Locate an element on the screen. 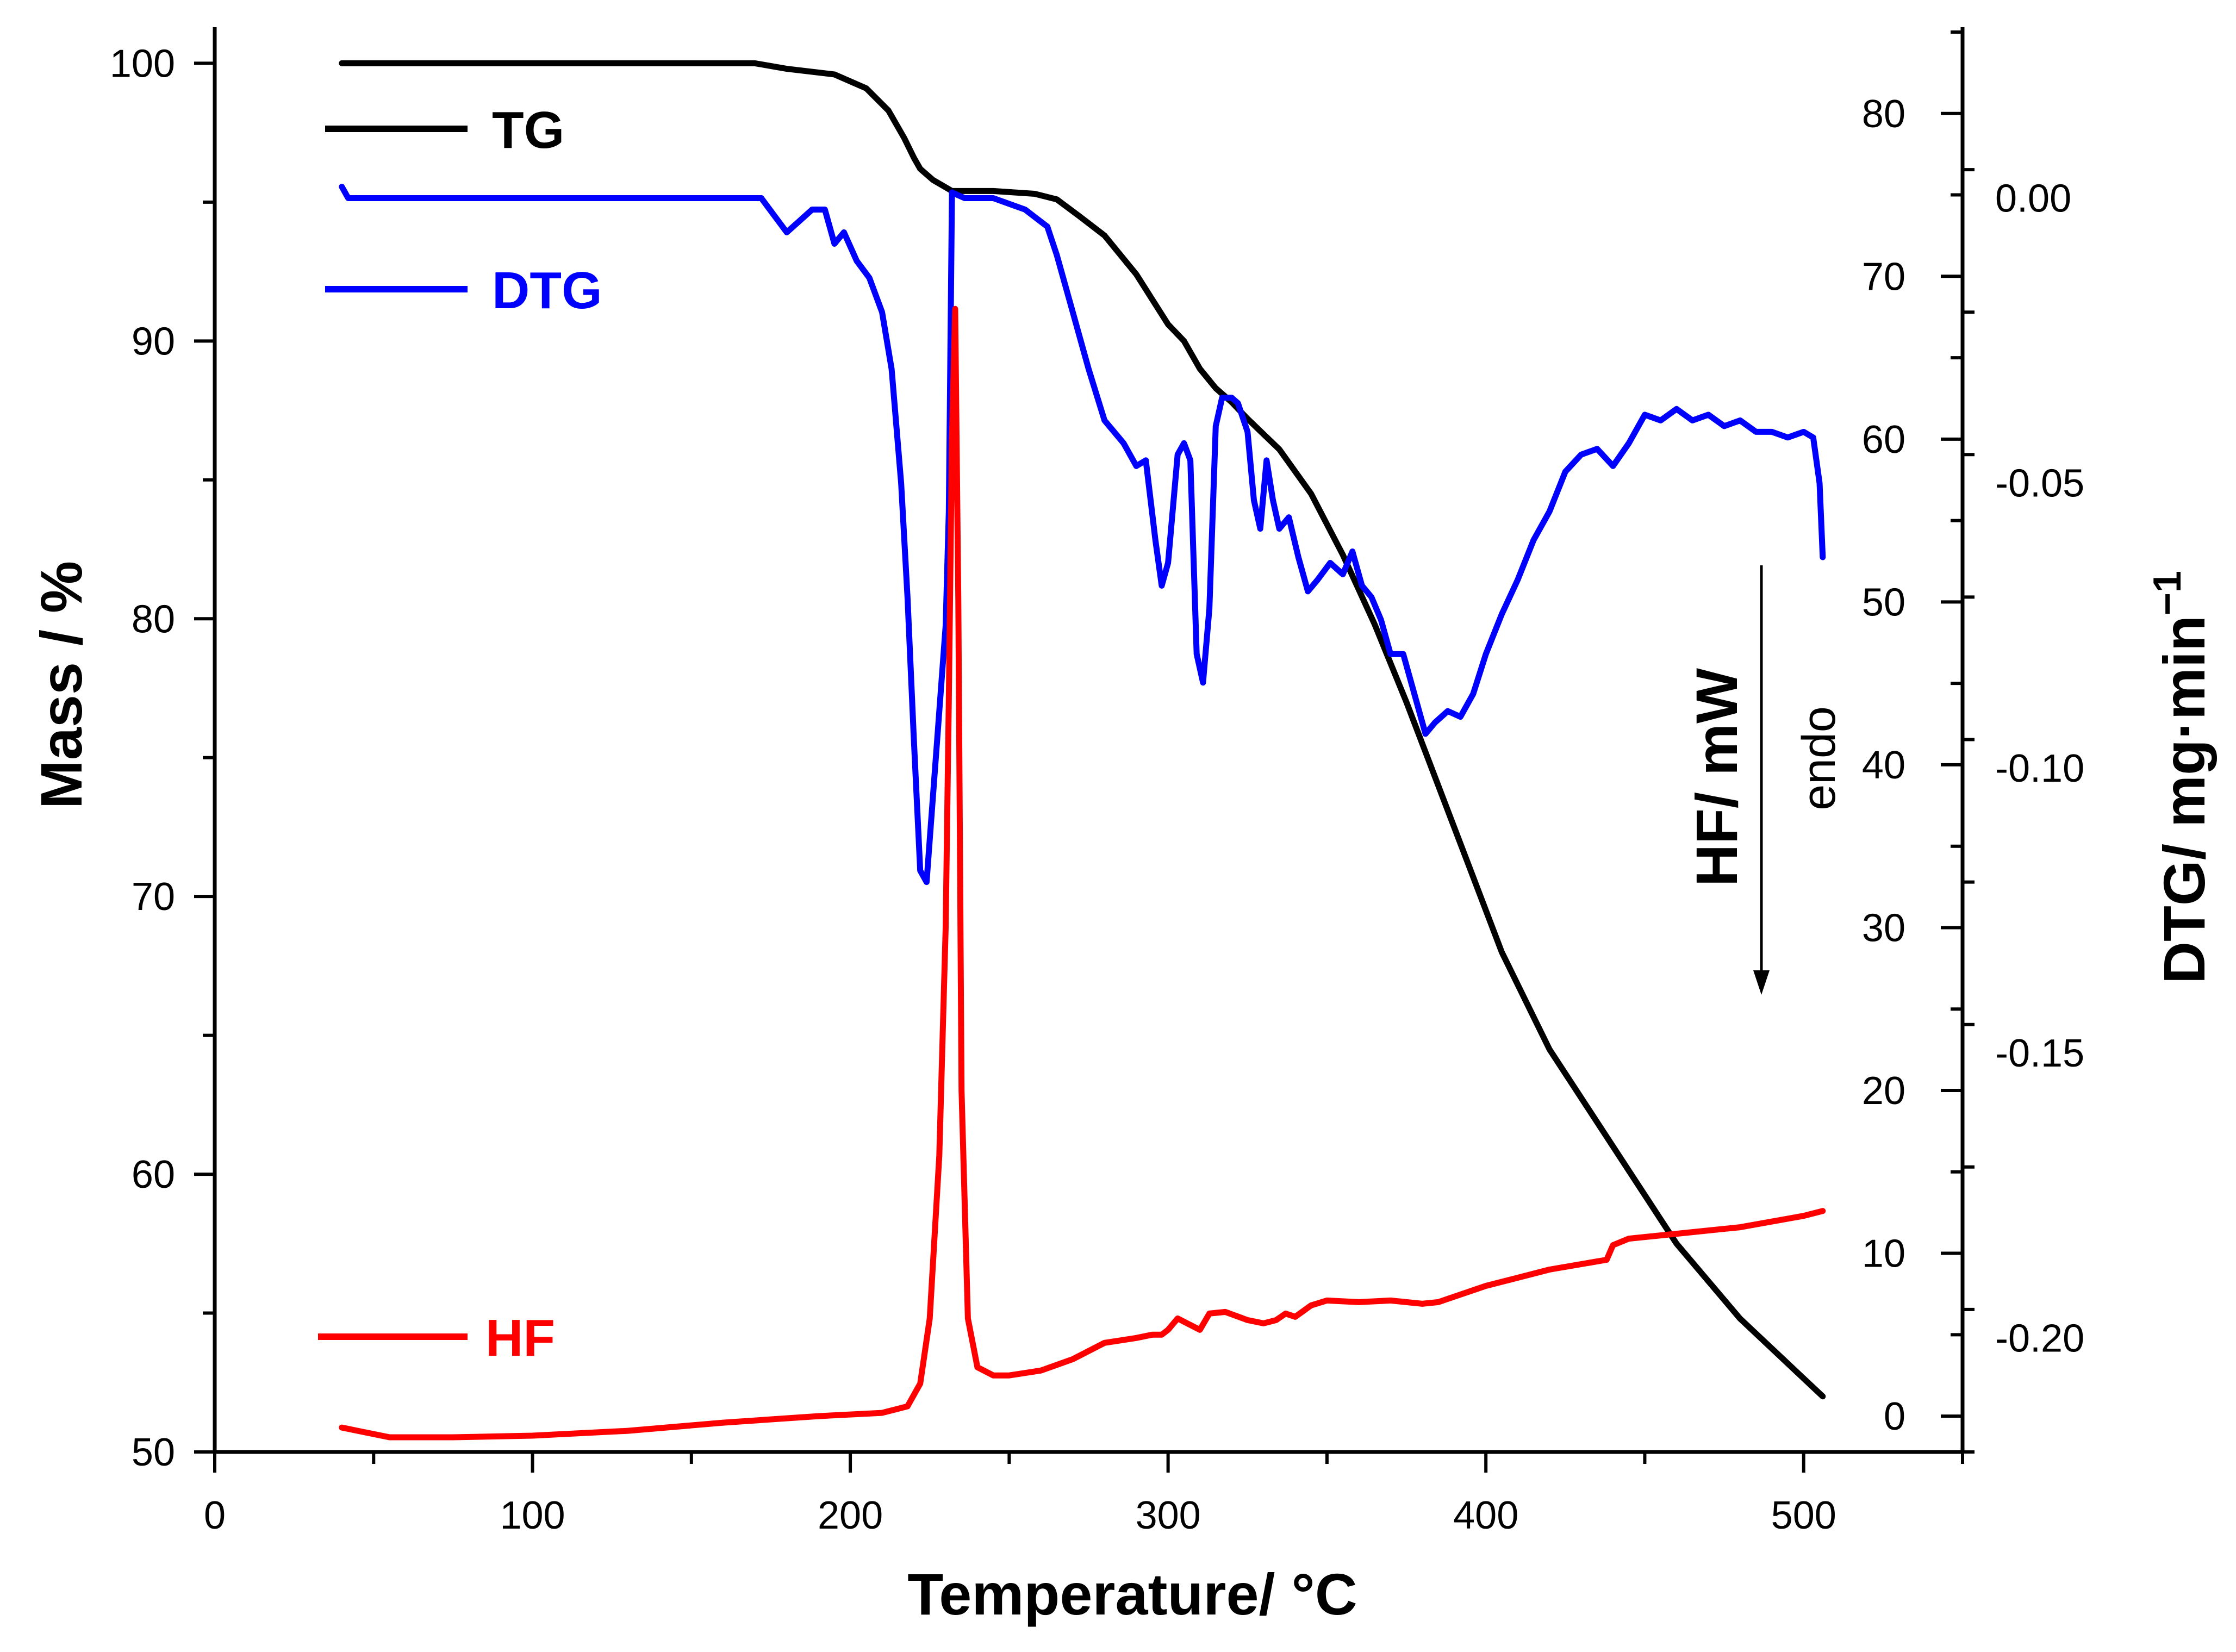 This screenshot has height=1652, width=2236. x-tick-label: 400 is located at coordinates (1485, 1515).